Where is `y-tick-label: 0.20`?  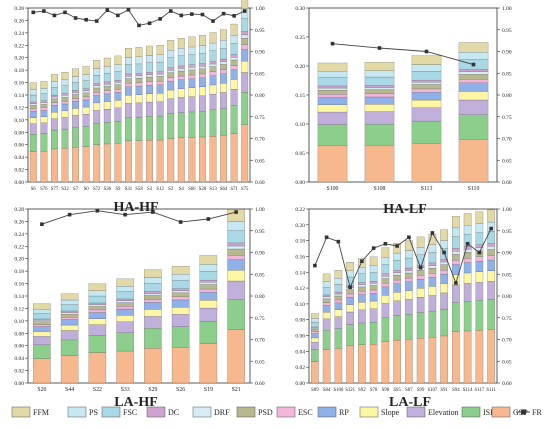 y-tick-label: 0.20 is located at coordinates (300, 67).